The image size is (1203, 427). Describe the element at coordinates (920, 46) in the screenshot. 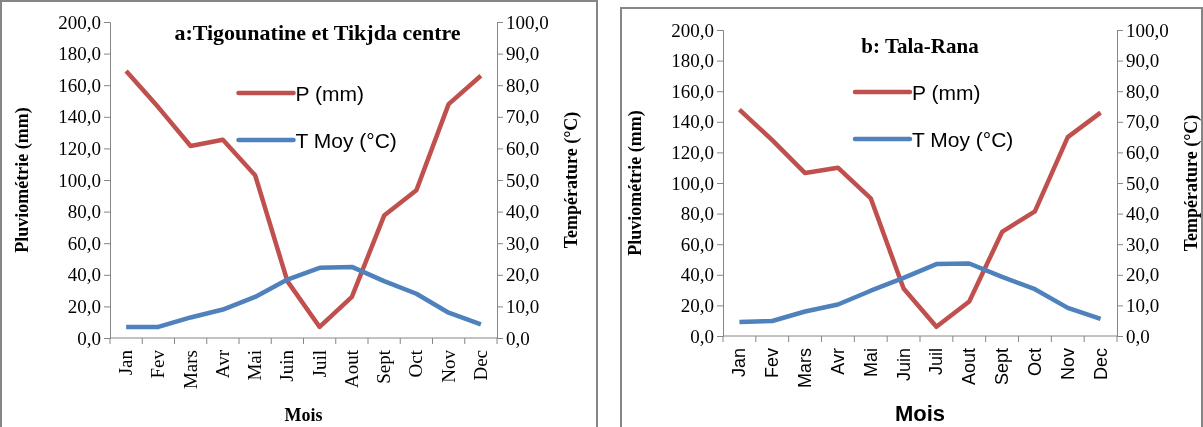

I see `chart-title: b: Tala-Rana` at that location.